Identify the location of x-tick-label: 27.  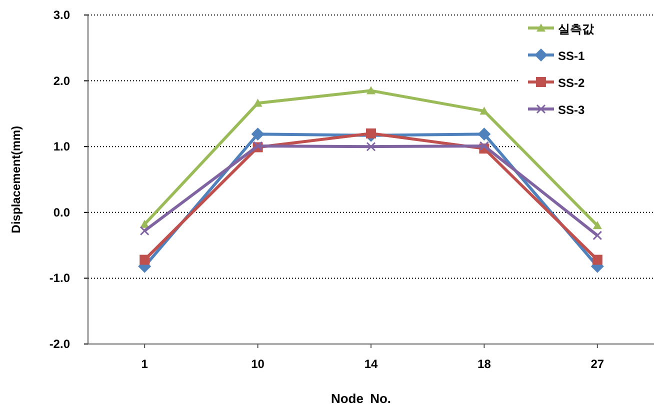
(597, 364).